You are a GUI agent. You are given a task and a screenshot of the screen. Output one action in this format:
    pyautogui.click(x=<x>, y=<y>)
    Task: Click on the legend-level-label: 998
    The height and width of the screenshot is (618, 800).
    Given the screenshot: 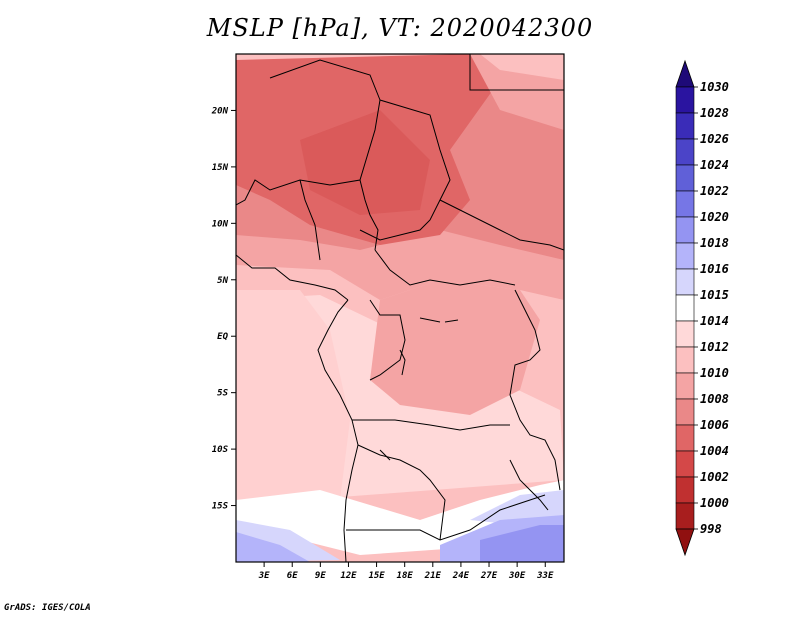 What is the action you would take?
    pyautogui.click(x=711, y=529)
    